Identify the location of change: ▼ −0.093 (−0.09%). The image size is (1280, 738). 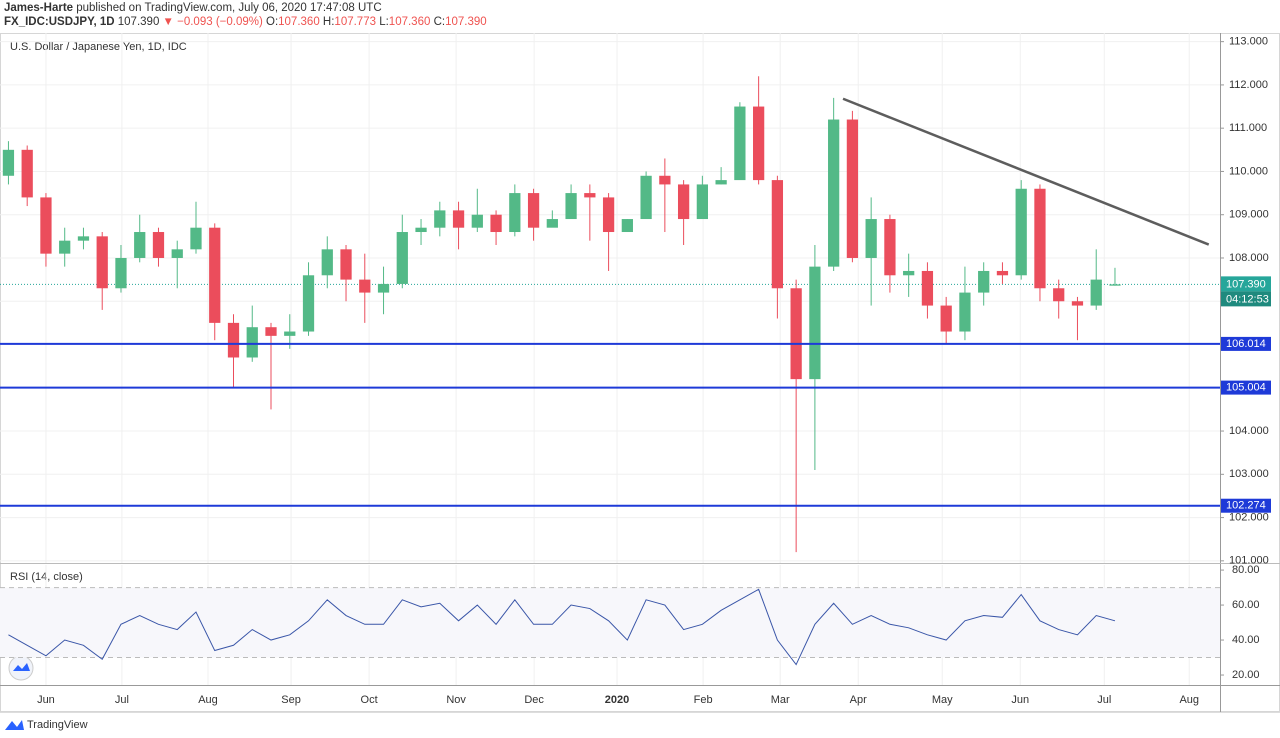
(213, 22).